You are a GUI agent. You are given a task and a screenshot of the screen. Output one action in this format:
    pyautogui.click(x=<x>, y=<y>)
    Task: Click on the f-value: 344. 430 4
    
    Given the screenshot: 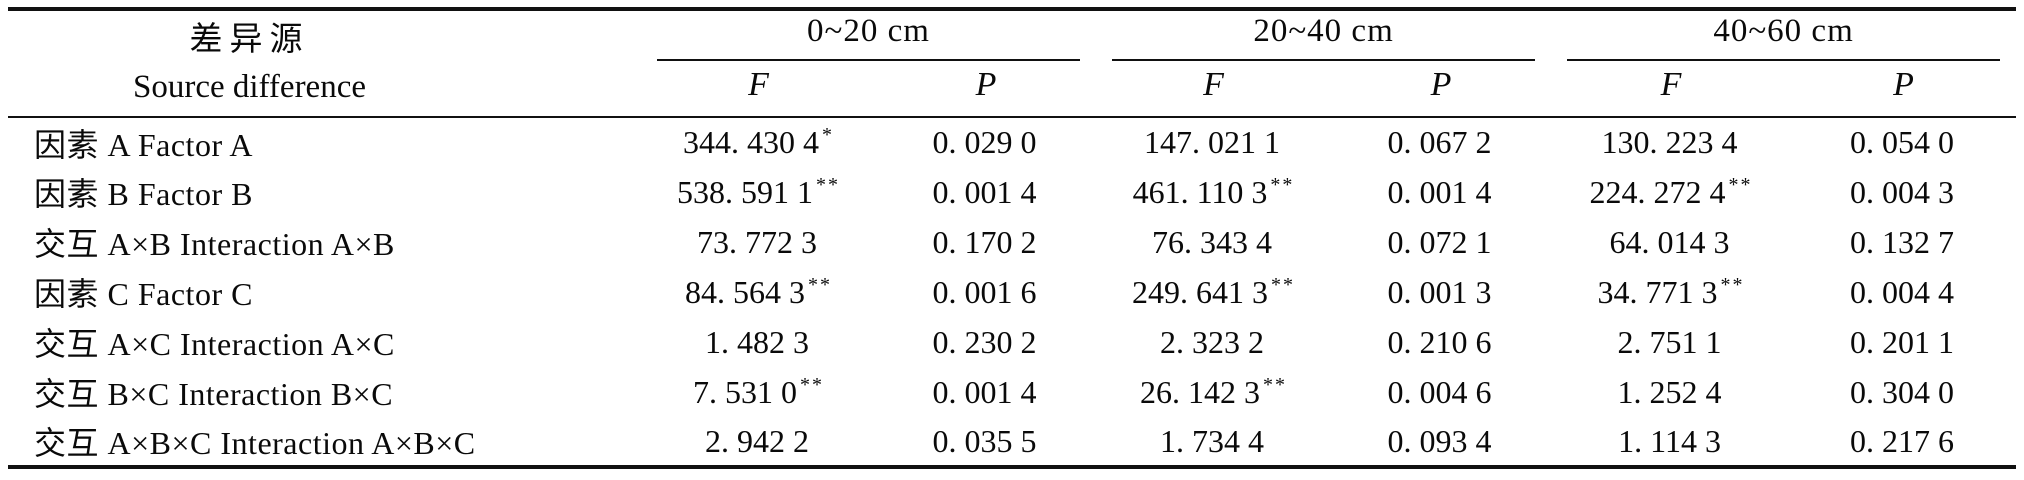 What is the action you would take?
    pyautogui.click(x=751, y=142)
    